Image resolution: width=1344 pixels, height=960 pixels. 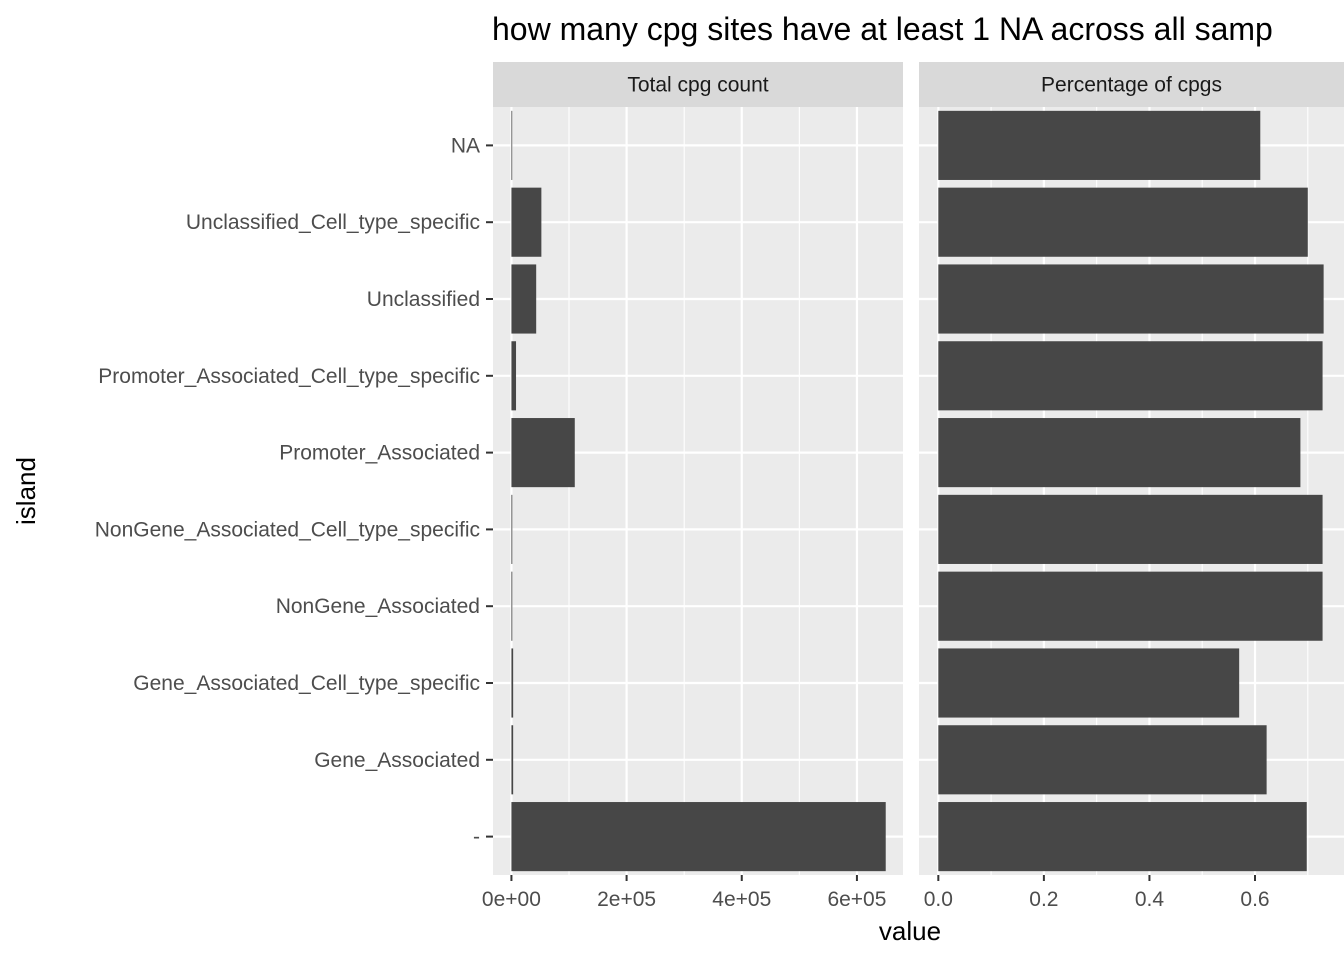 What do you see at coordinates (1043, 899) in the screenshot?
I see `x-tick-label: 0.2` at bounding box center [1043, 899].